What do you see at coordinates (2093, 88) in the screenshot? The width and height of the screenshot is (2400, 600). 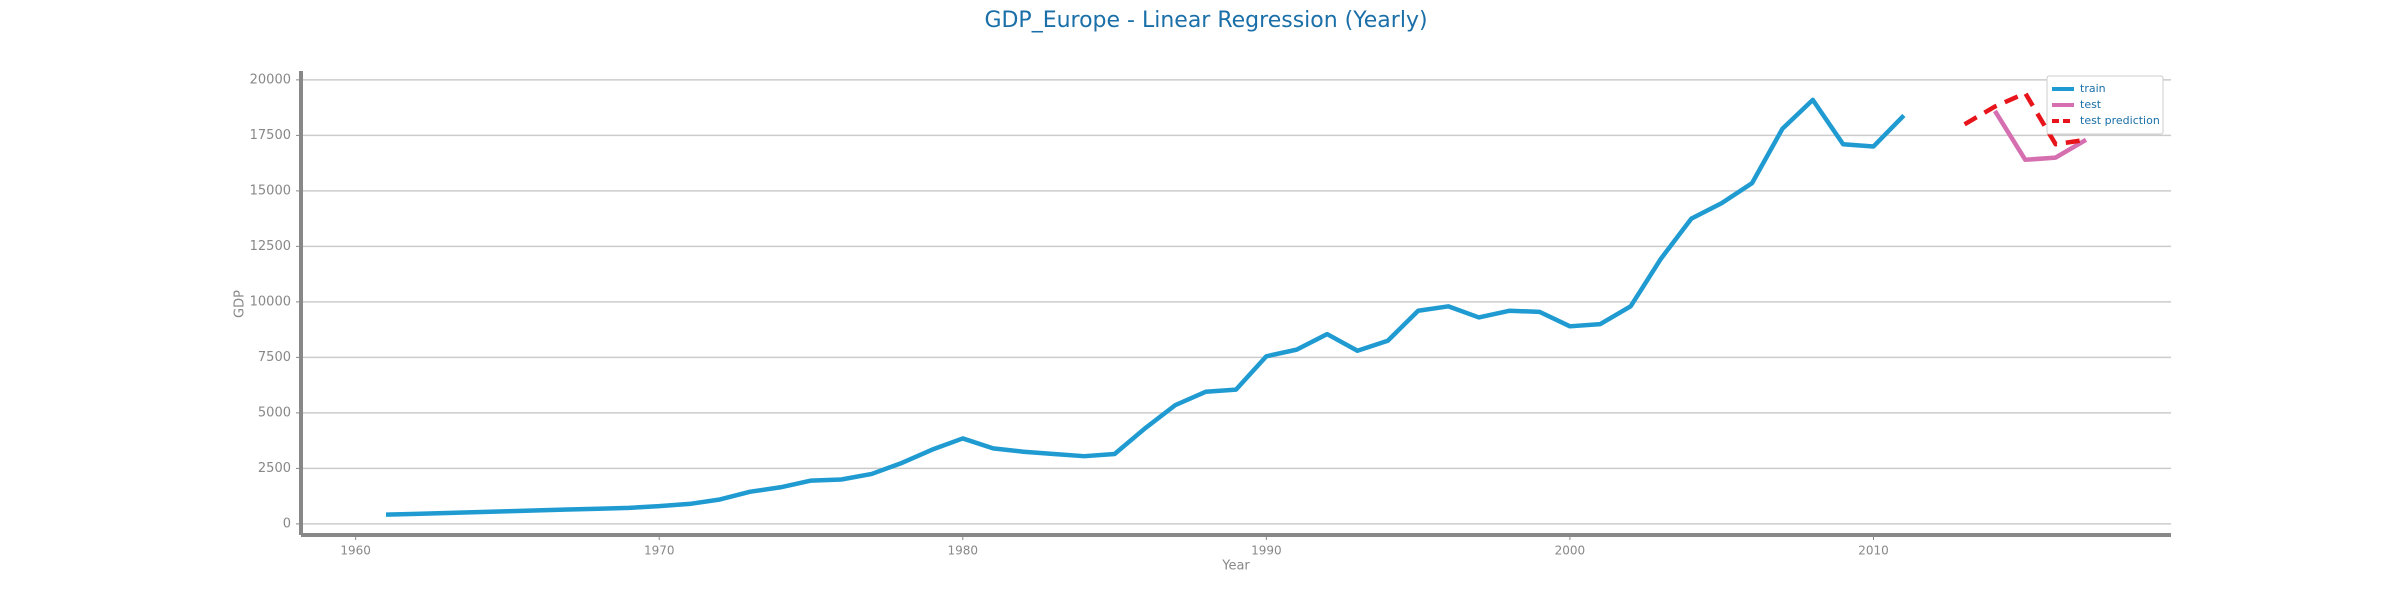 I see `legend-label: train` at bounding box center [2093, 88].